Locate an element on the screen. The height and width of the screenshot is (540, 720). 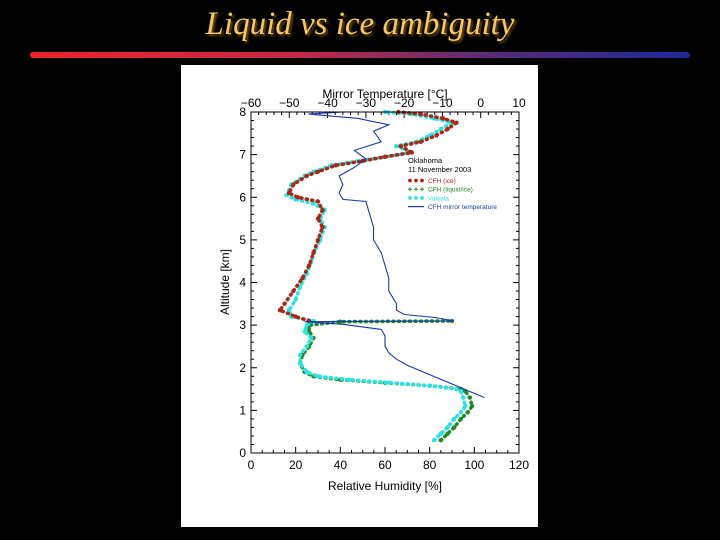
top-tick-label: −20 is located at coordinates (404, 103).